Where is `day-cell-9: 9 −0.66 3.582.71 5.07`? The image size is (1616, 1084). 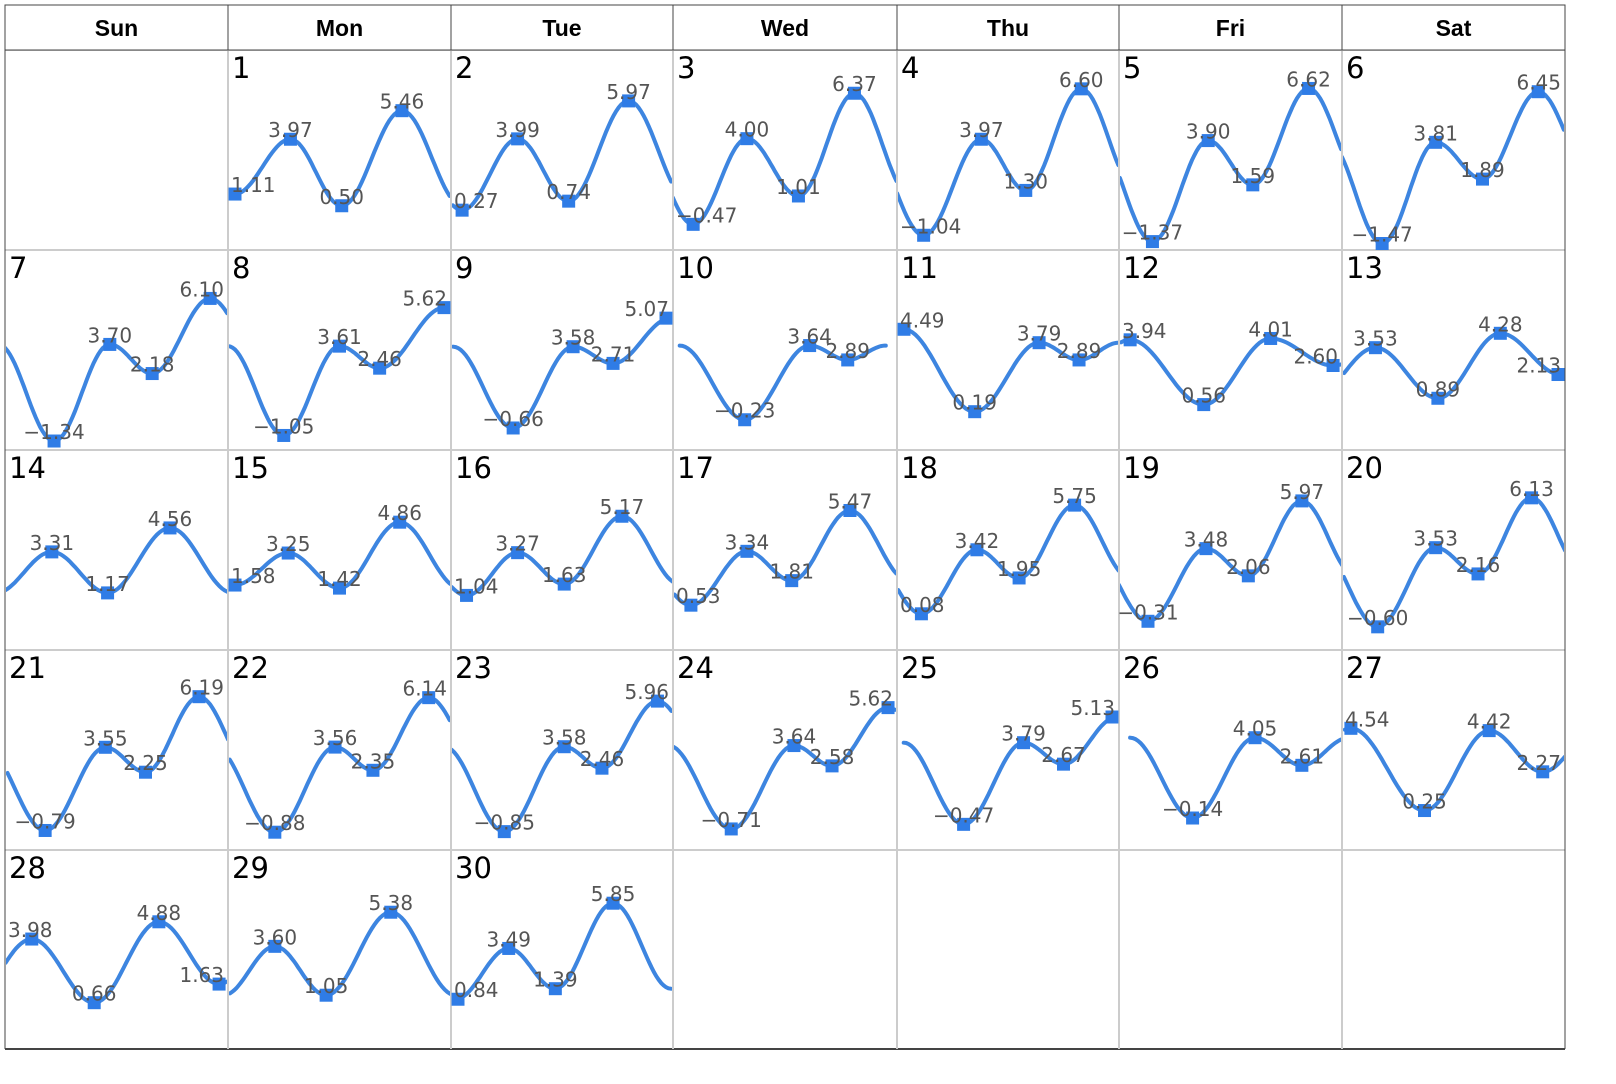 day-cell-9: 9 −0.66 3.582.71 5.07 is located at coordinates (562, 343).